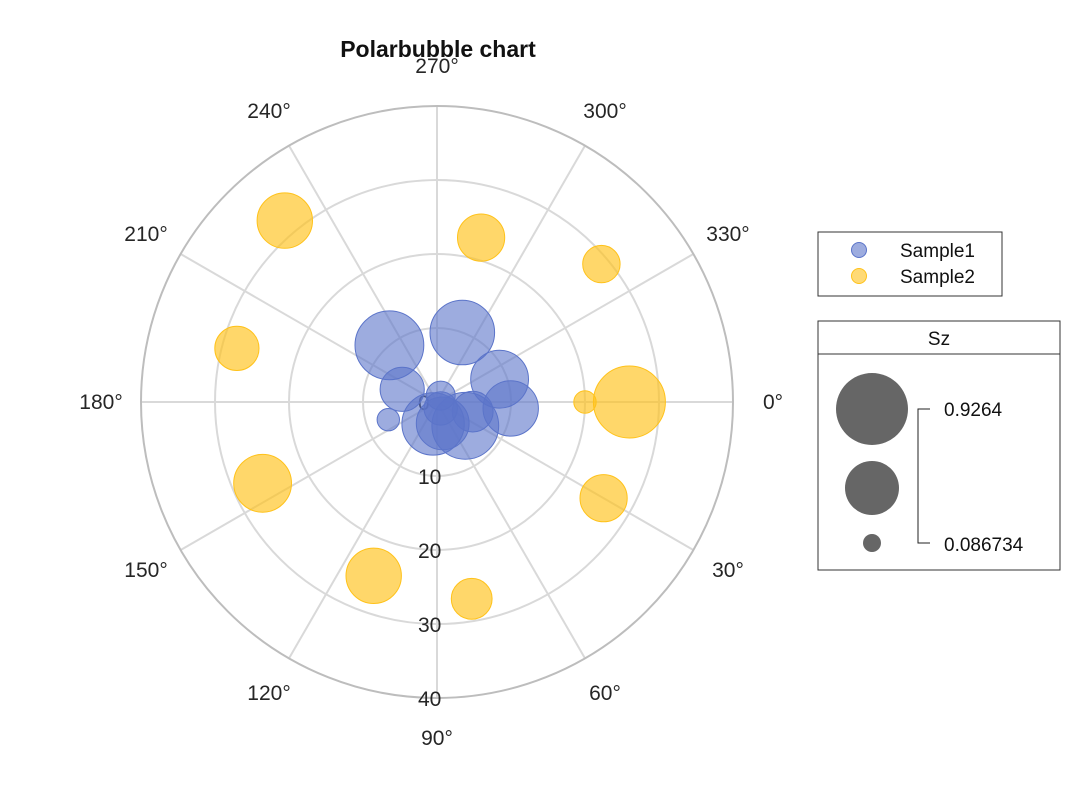 The height and width of the screenshot is (809, 1080). What do you see at coordinates (727, 234) in the screenshot?
I see `theta-tick-label: 330°` at bounding box center [727, 234].